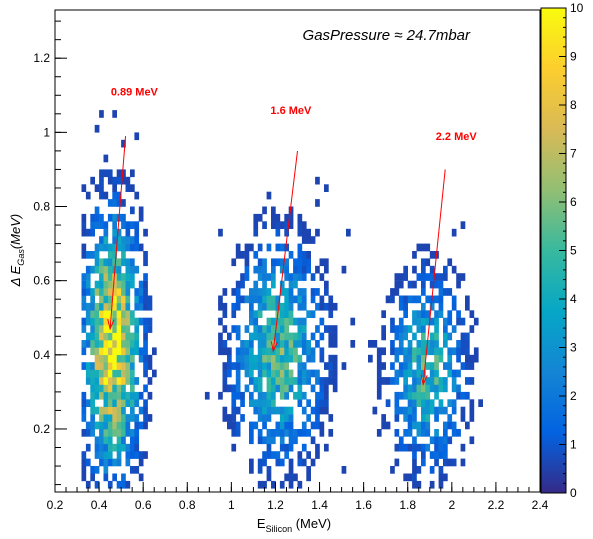  Describe the element at coordinates (457, 137) in the screenshot. I see `annotation-label: 2.2 MeV` at that location.